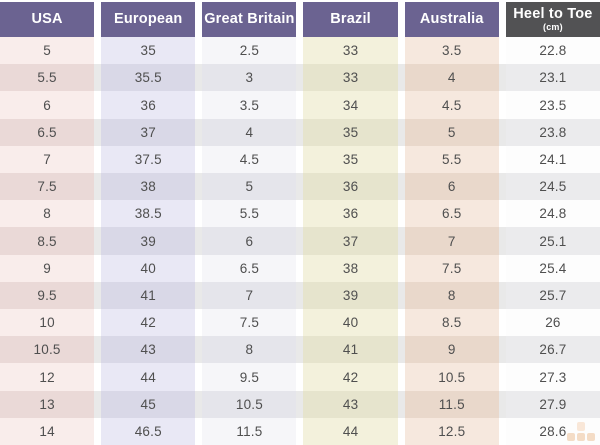 The height and width of the screenshot is (445, 600). I want to click on table-cell-heel-to-toe: 24.8, so click(552, 214).